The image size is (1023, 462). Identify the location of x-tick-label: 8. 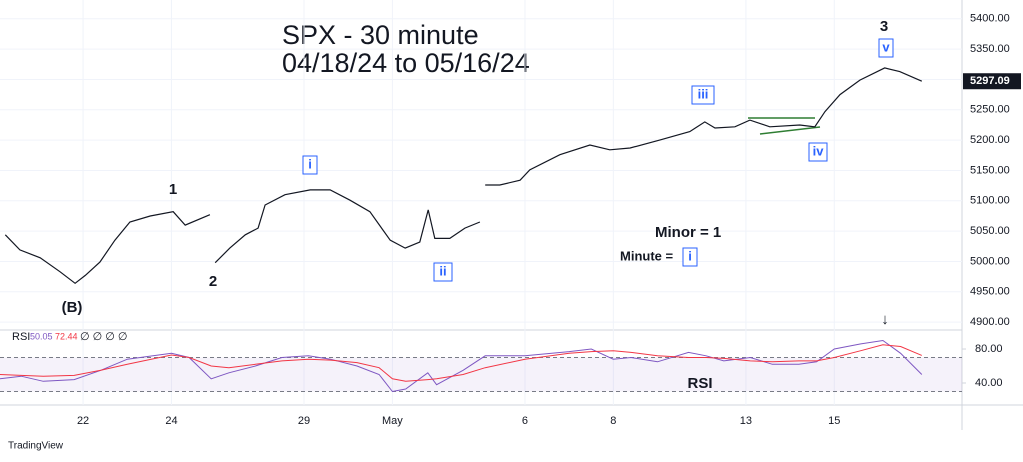
(613, 421).